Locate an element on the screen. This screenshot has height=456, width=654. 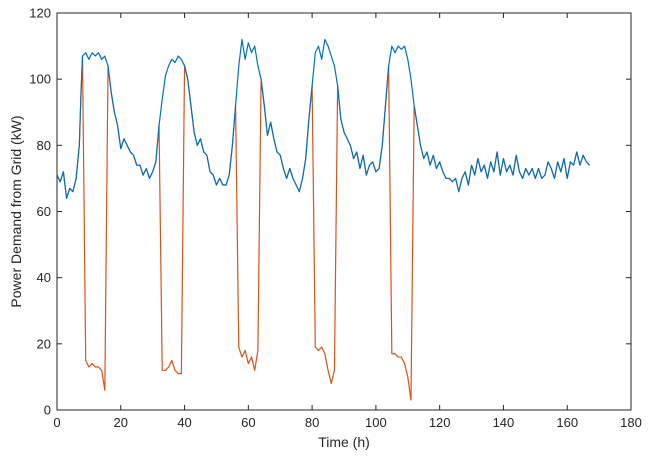
x-tick-label: 40 is located at coordinates (184, 422).